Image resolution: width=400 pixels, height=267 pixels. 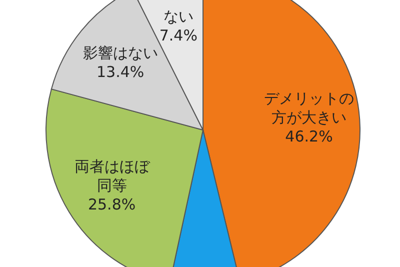 What do you see at coordinates (178, 17) in the screenshot?
I see `slice-label: ない` at bounding box center [178, 17].